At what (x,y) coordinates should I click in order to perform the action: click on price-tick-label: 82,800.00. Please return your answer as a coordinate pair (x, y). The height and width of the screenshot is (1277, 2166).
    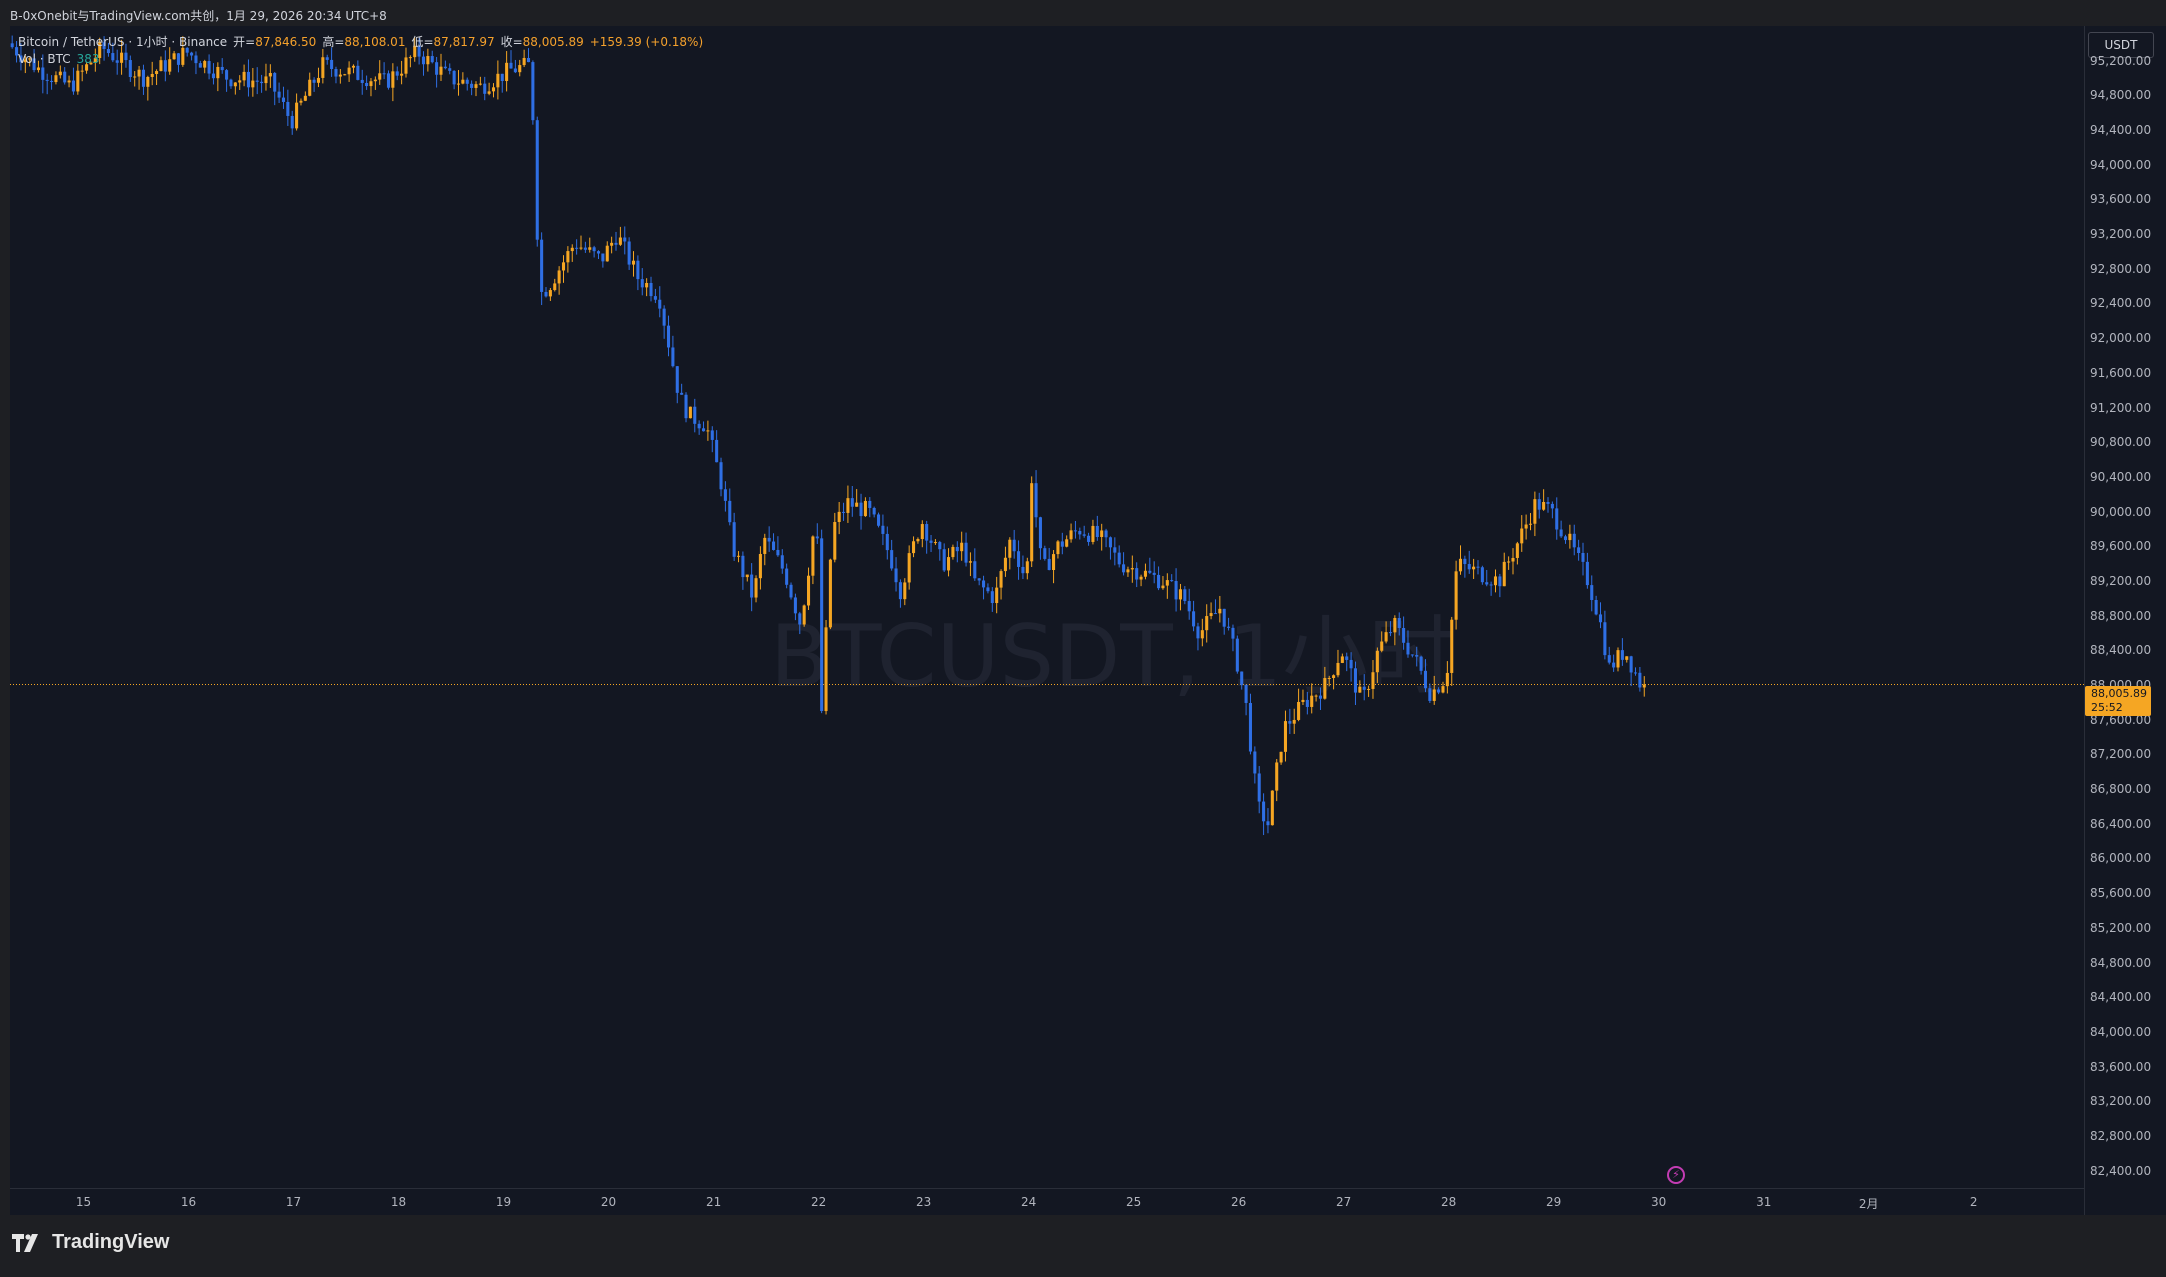
    Looking at the image, I should click on (2121, 1135).